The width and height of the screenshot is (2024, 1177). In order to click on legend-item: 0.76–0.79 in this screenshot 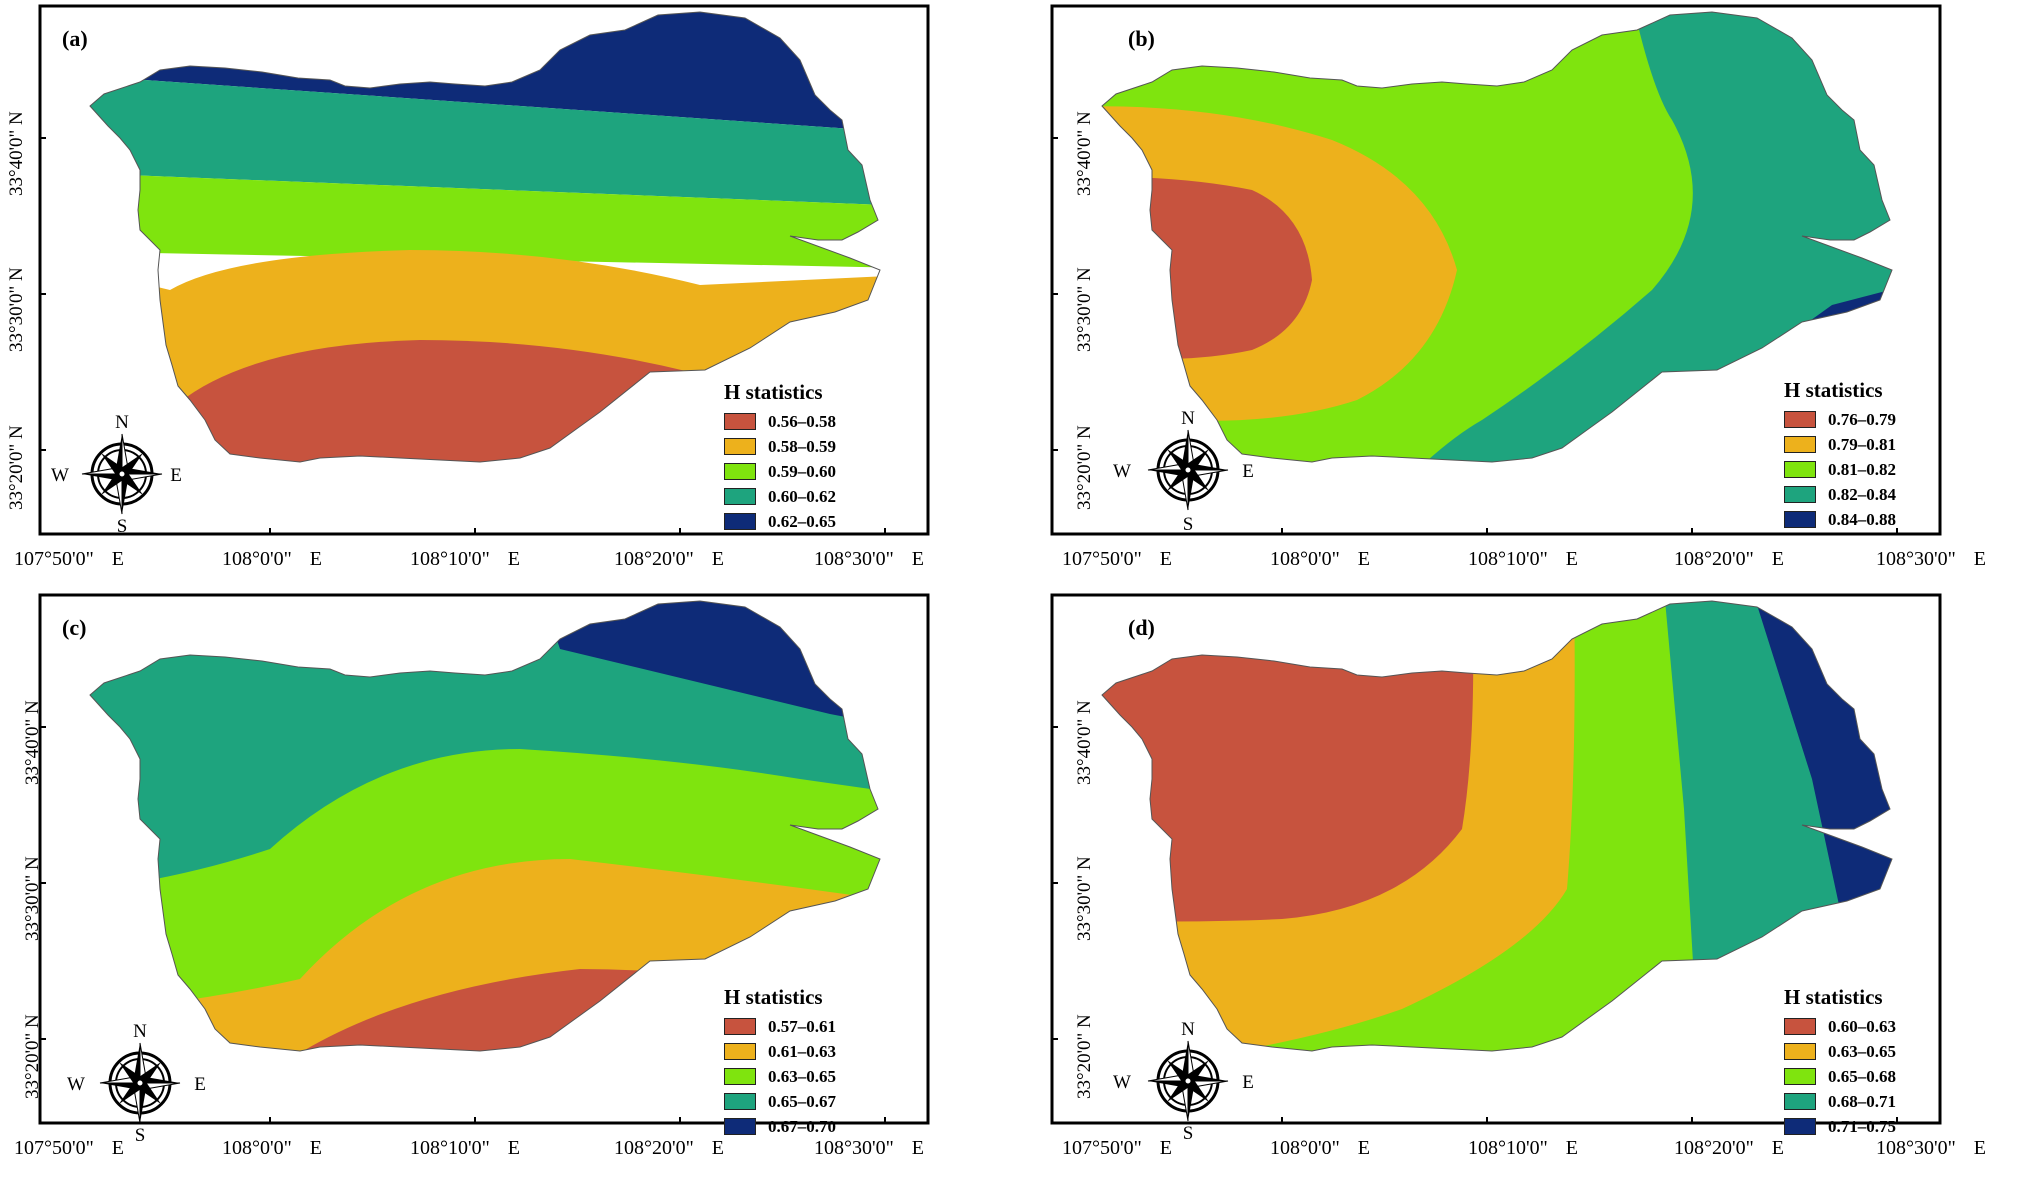, I will do `click(1869, 419)`.